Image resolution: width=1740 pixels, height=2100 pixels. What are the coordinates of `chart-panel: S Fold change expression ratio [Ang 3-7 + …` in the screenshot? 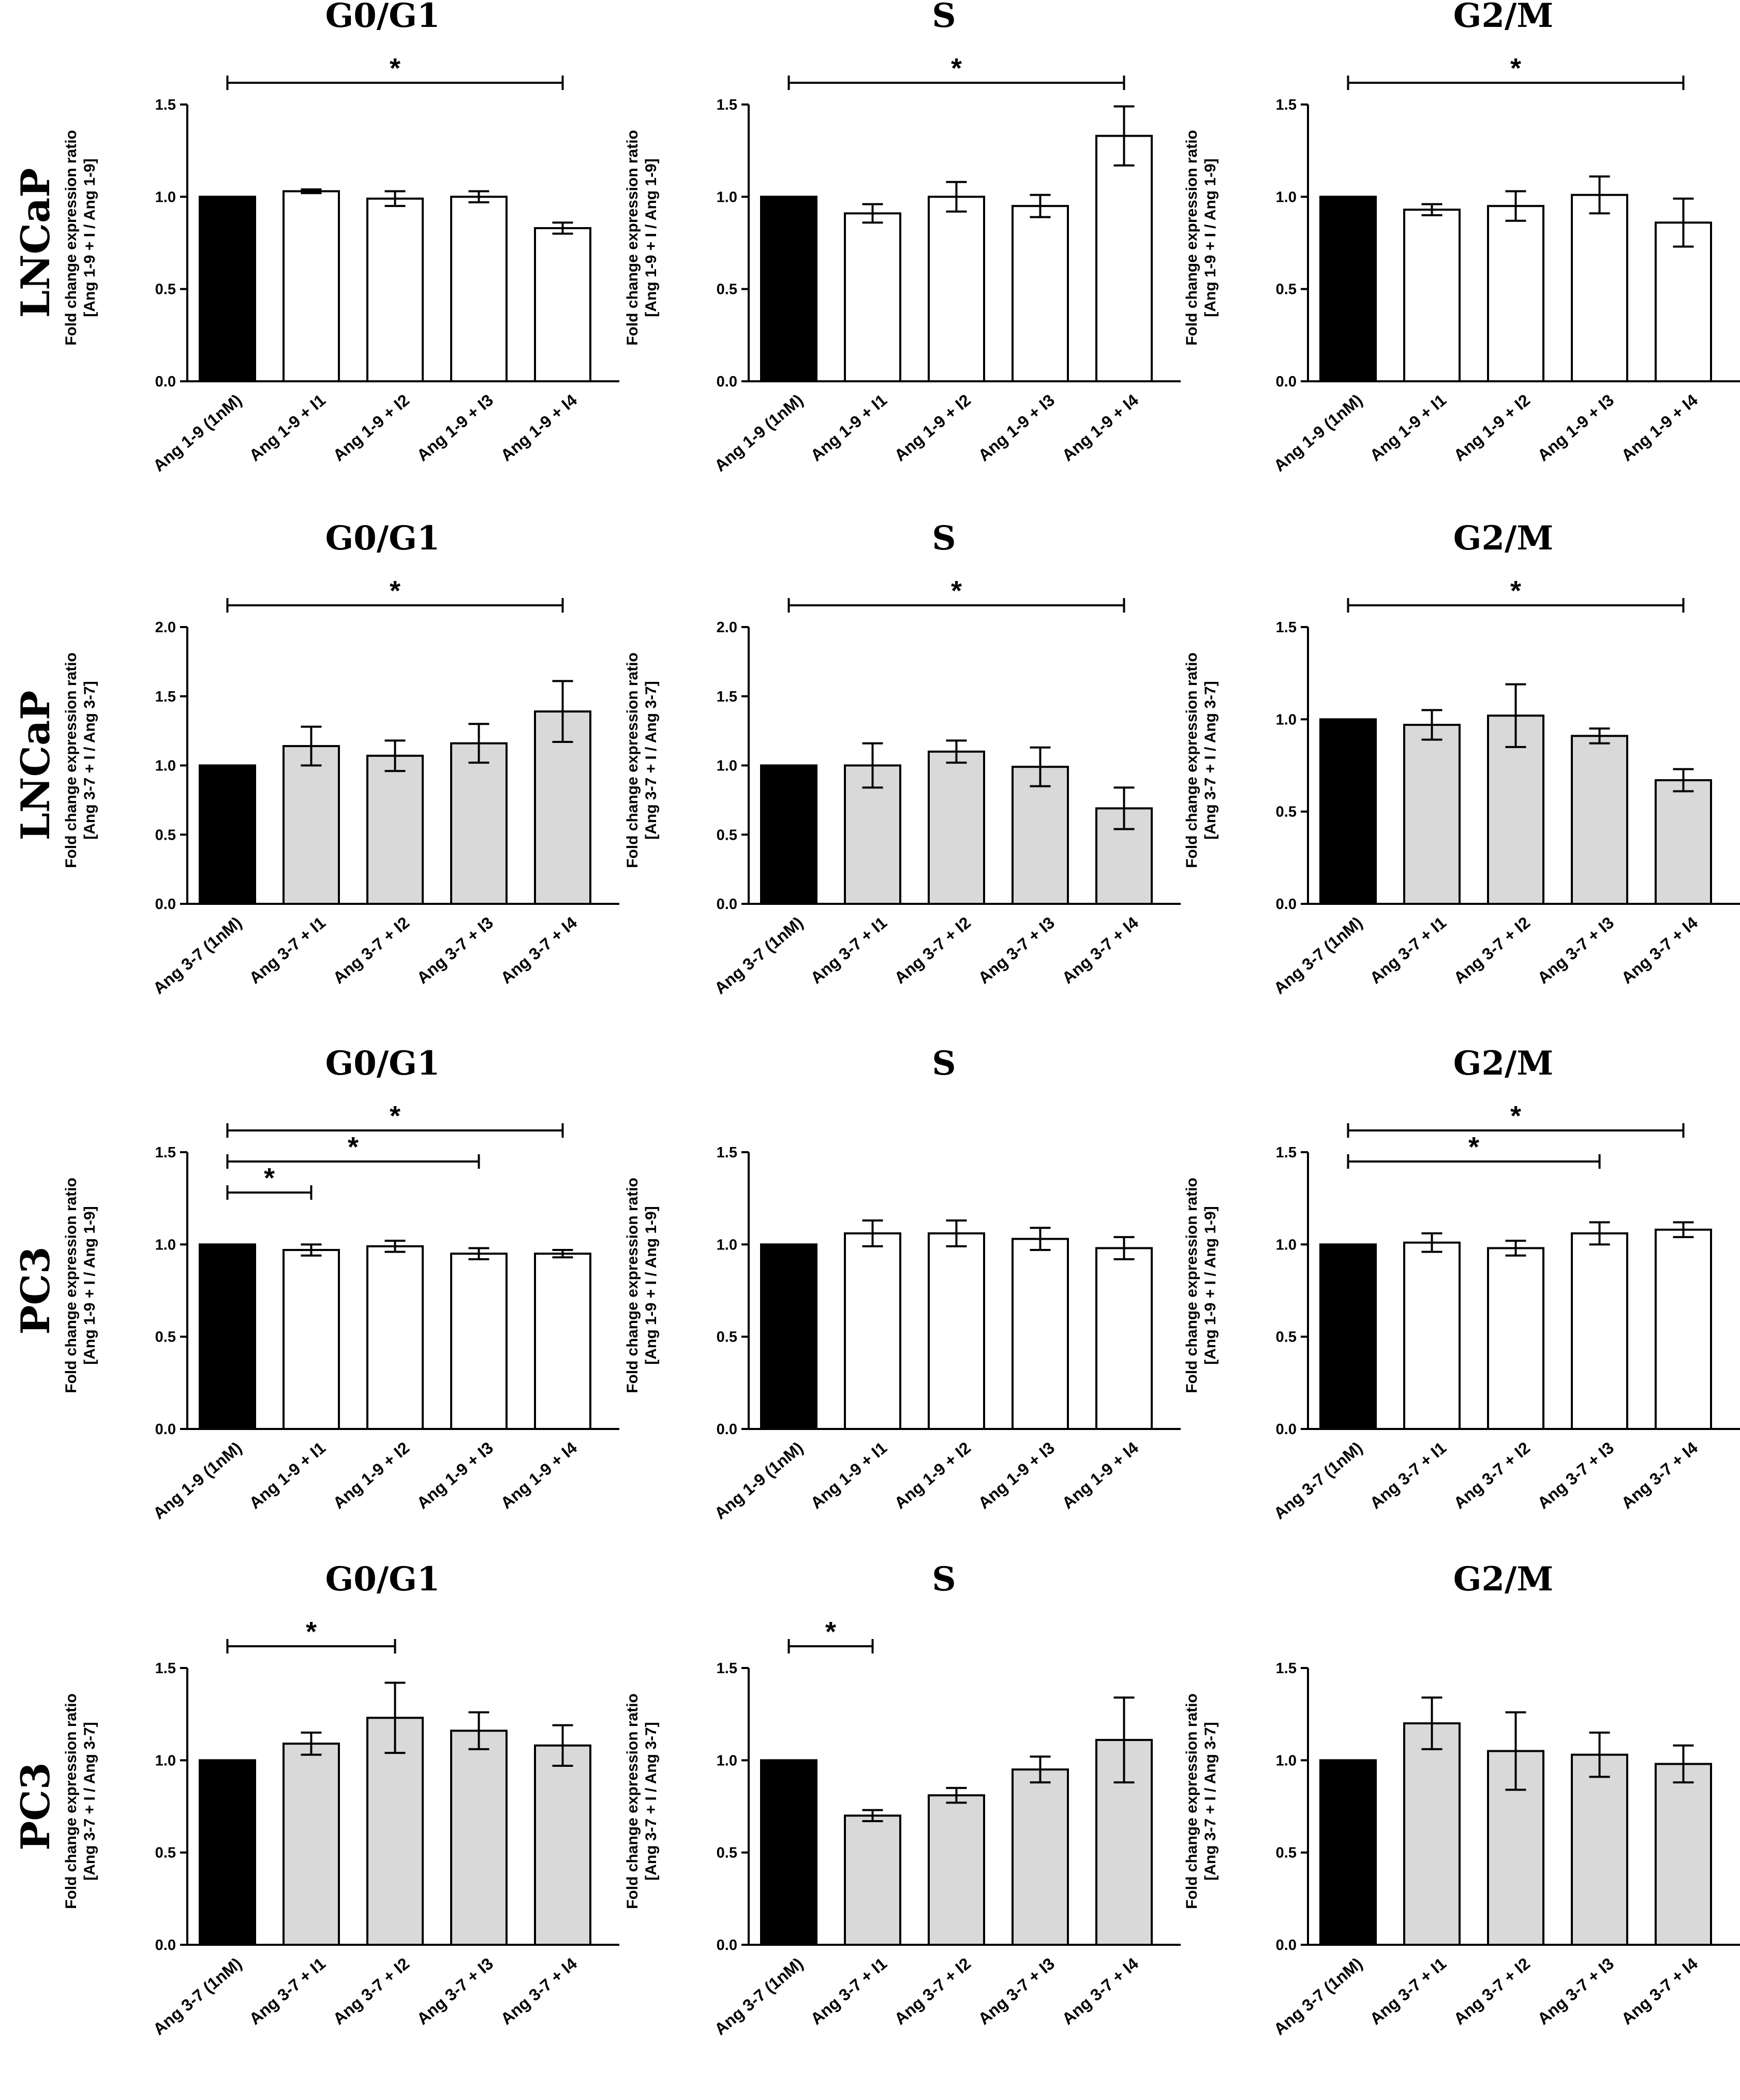 It's located at (902, 758).